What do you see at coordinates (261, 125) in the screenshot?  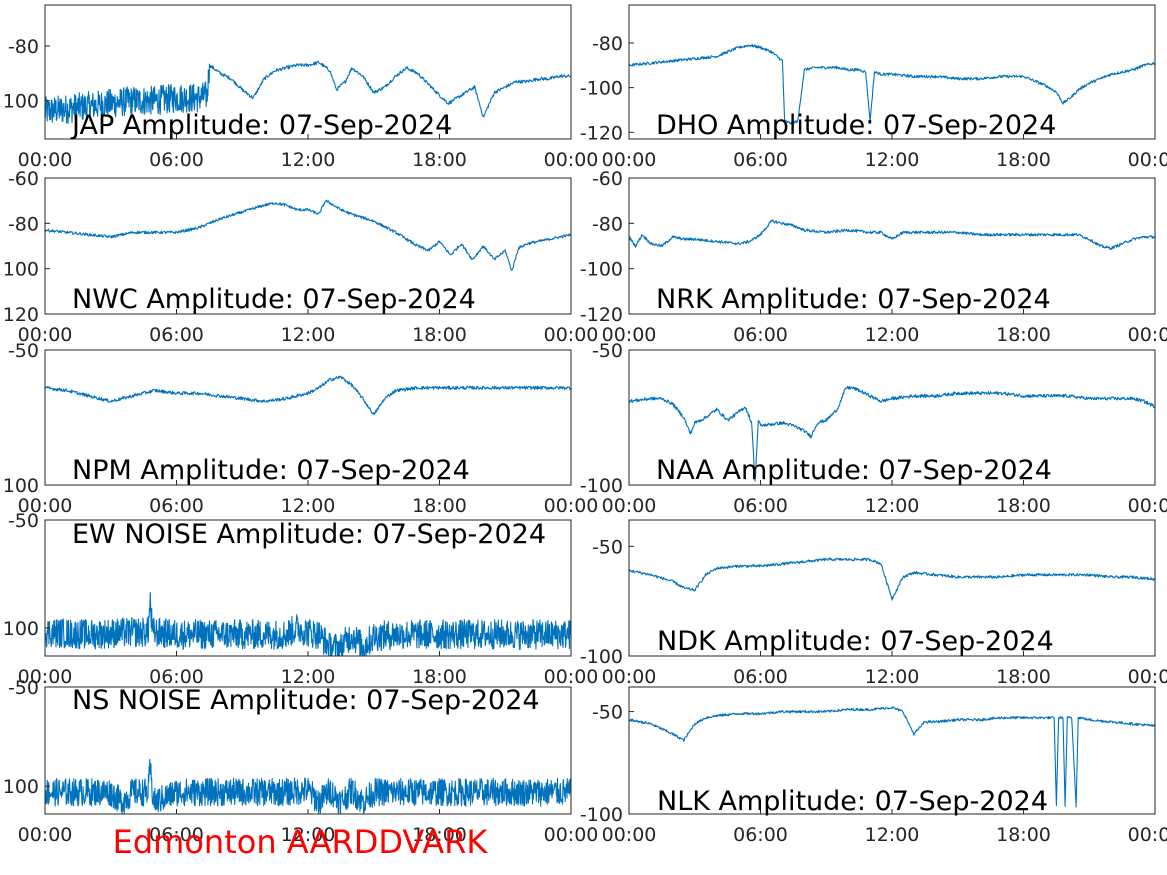 I see `chart-title: JAP Amplitude: 07-Sep-2024` at bounding box center [261, 125].